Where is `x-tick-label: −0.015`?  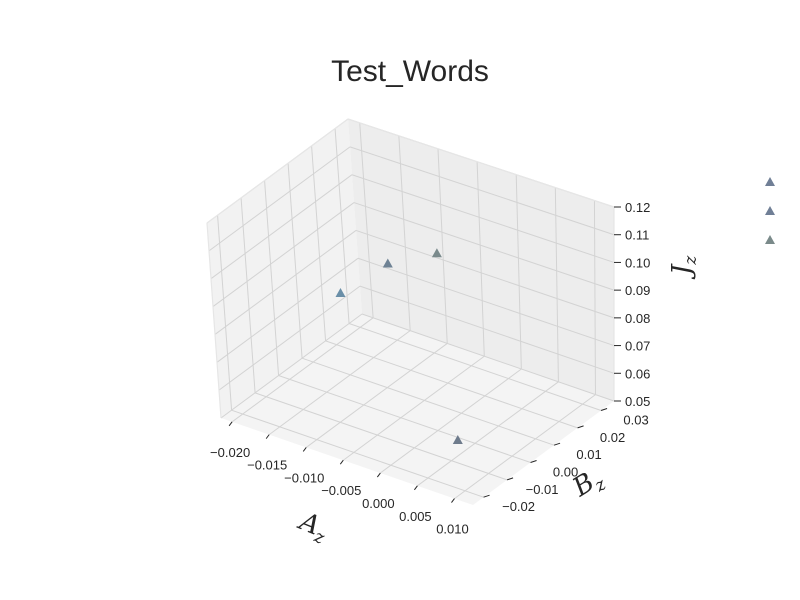 x-tick-label: −0.015 is located at coordinates (267, 465).